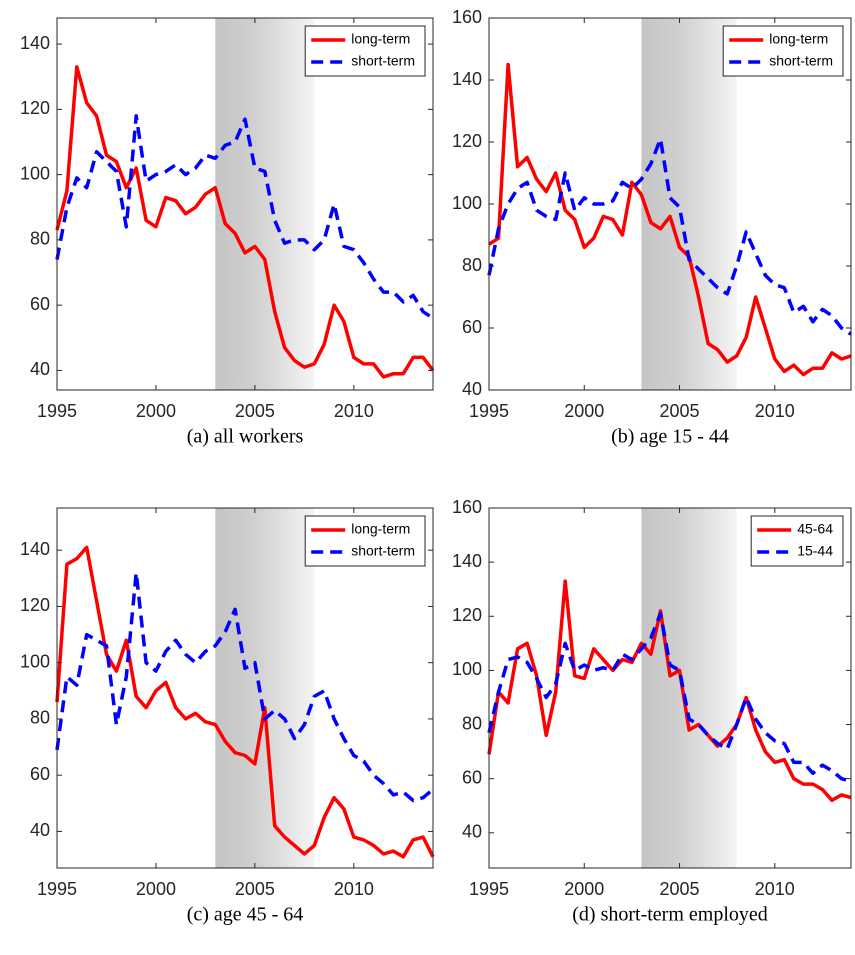  I want to click on caption: (b) age 15 - 44, so click(670, 437).